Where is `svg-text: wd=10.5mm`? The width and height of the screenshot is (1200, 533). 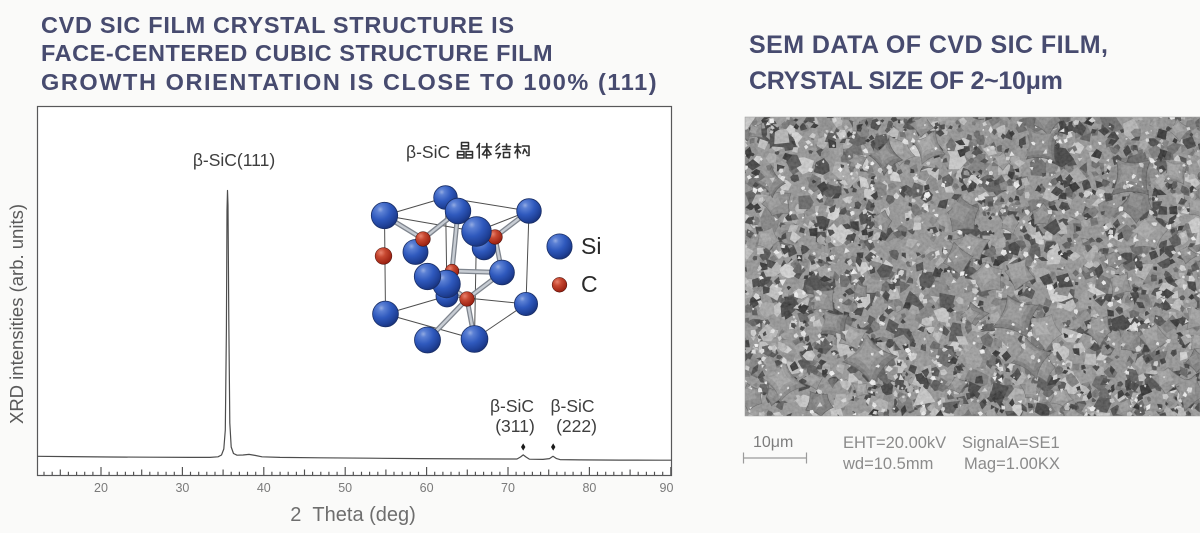
svg-text: wd=10.5mm is located at coordinates (887, 464).